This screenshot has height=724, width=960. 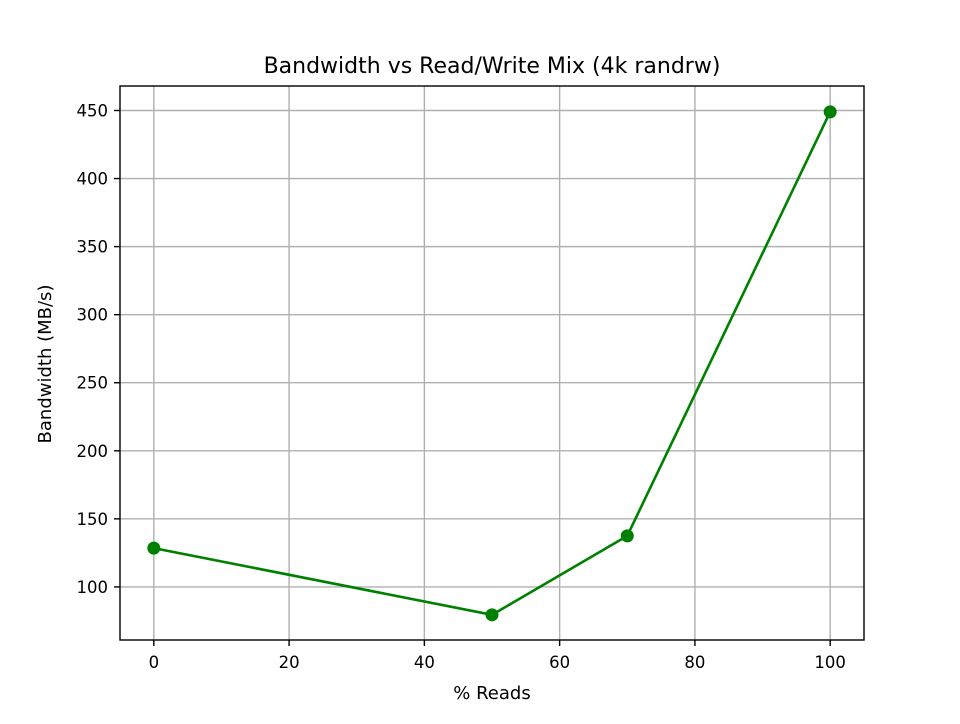 What do you see at coordinates (93, 315) in the screenshot?
I see `y-tick-label: 300` at bounding box center [93, 315].